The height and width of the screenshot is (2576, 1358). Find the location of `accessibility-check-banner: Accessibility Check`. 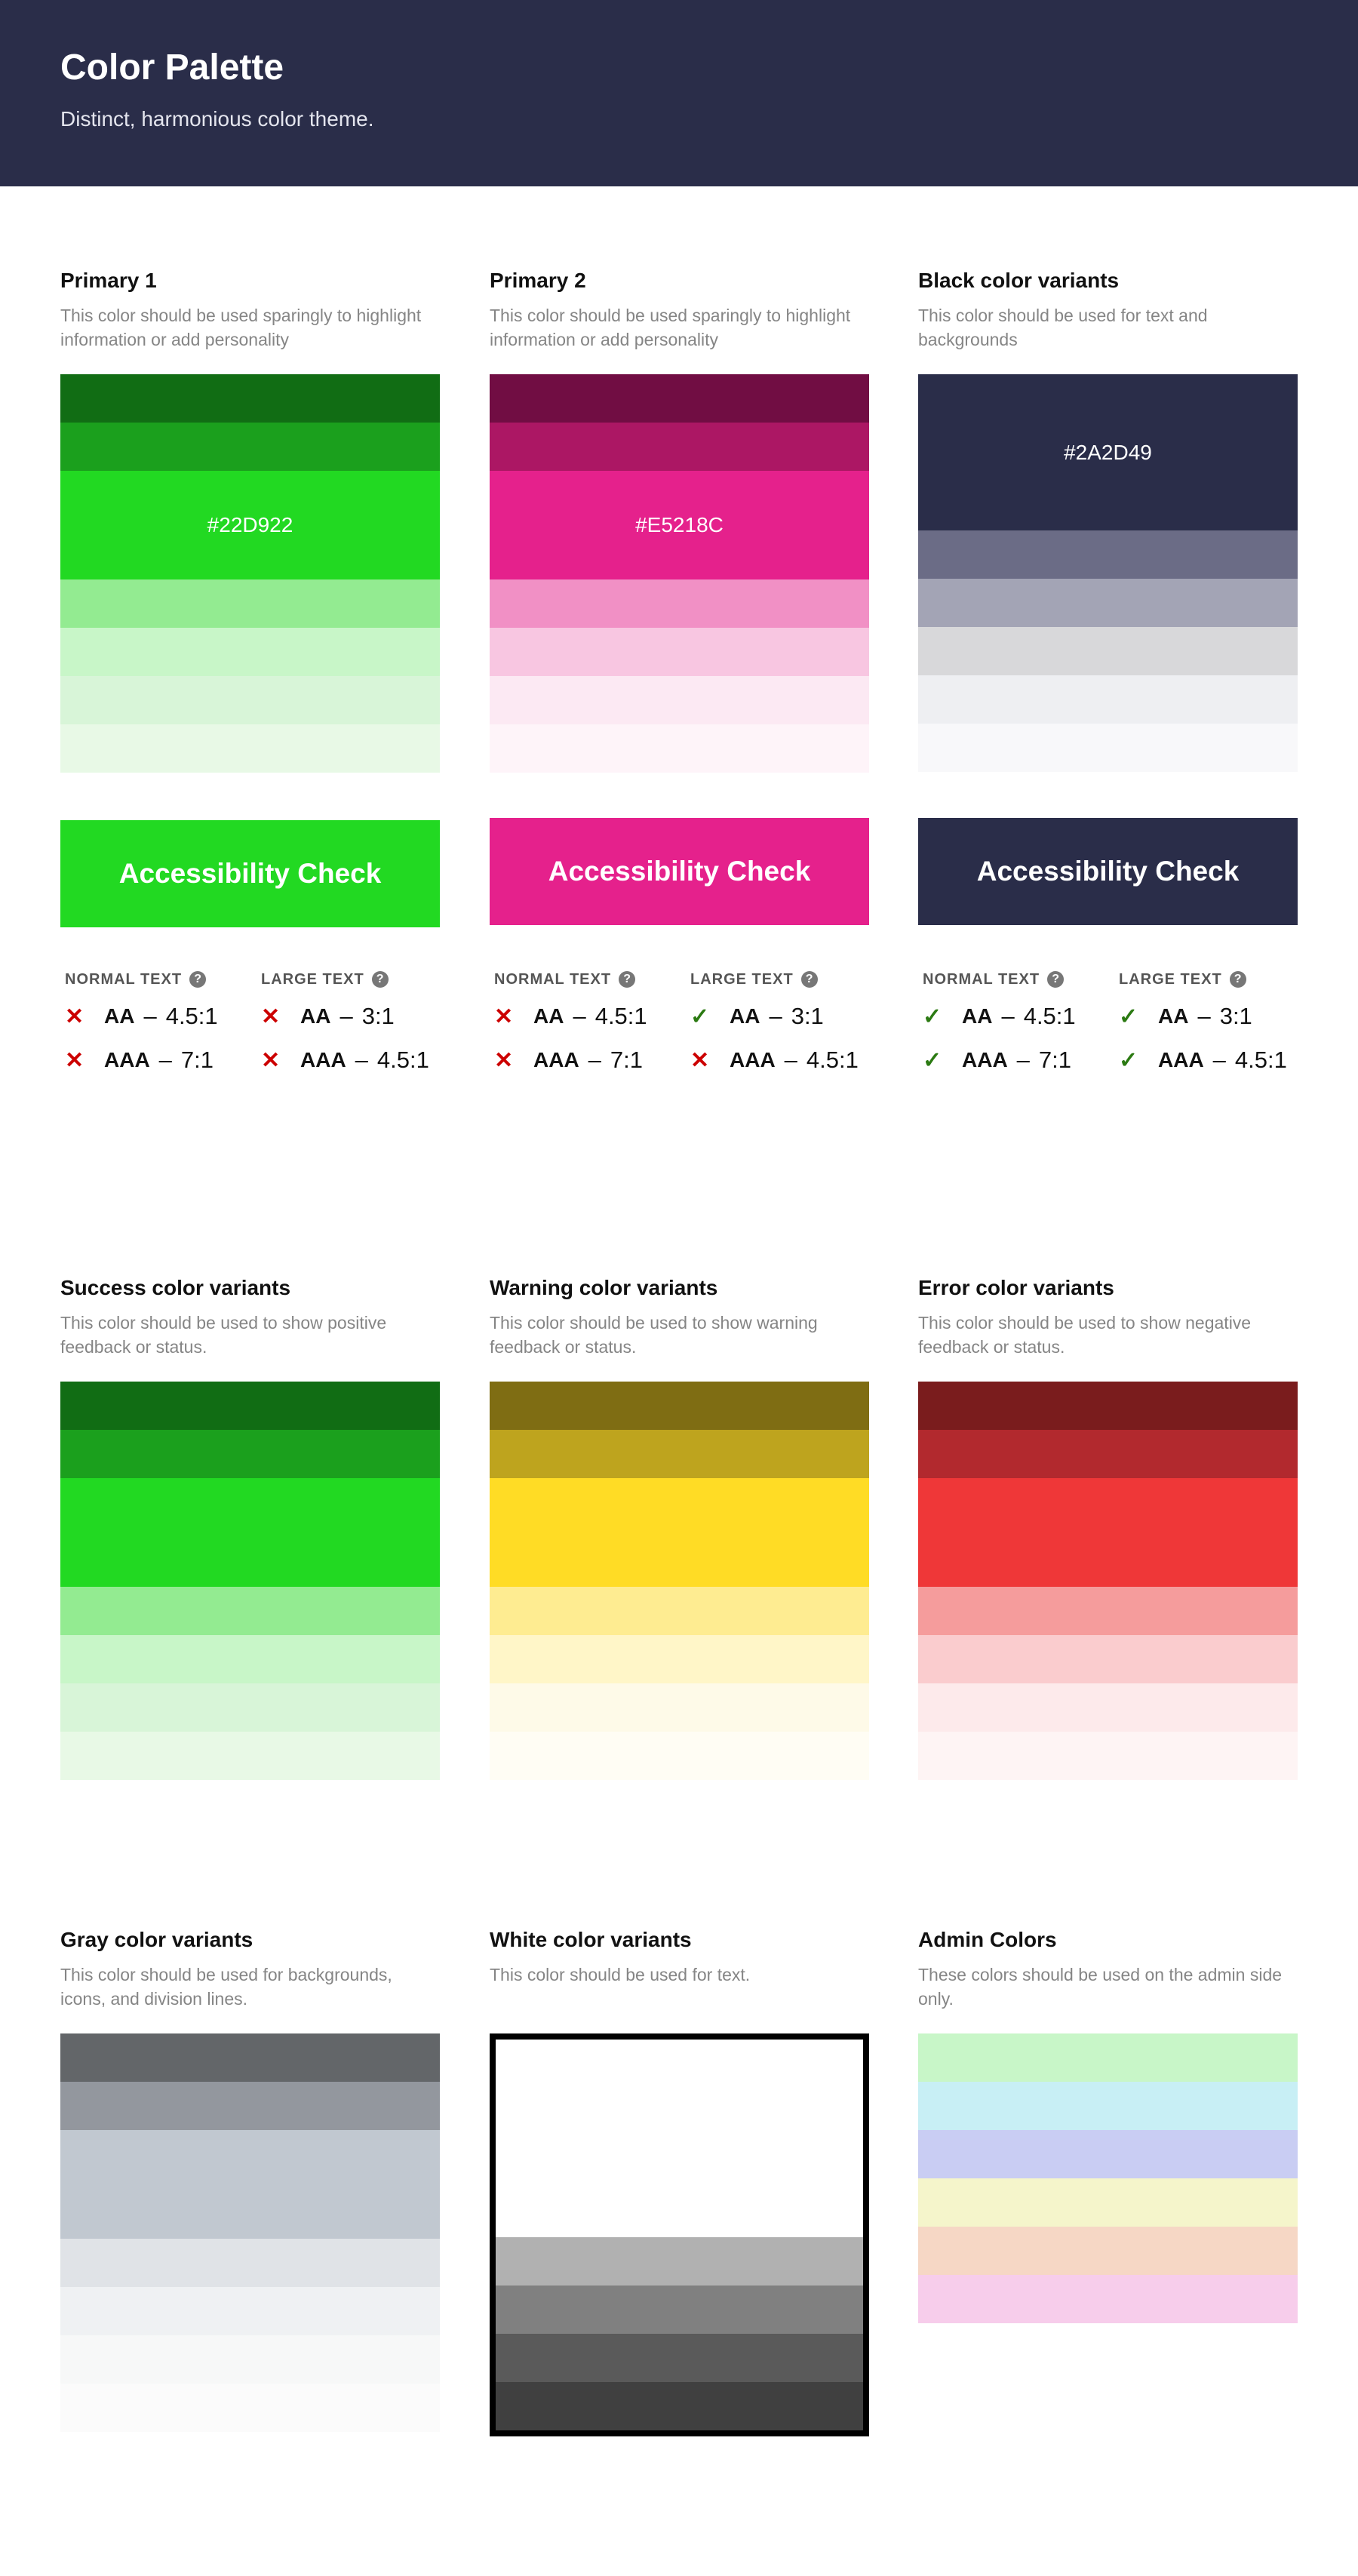

accessibility-check-banner: Accessibility Check is located at coordinates (679, 871).